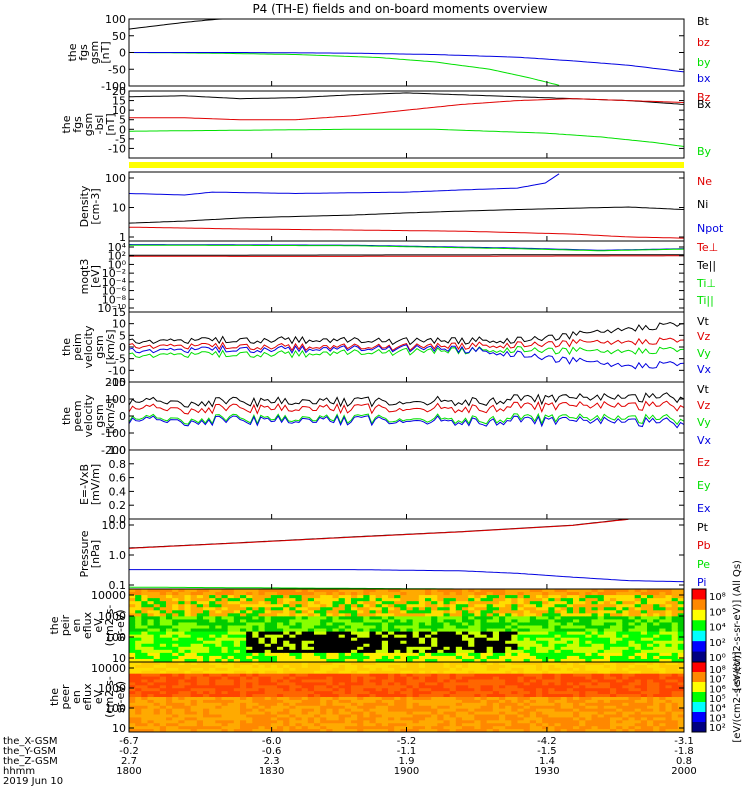  I want to click on y-tick-label: 10², so click(117, 256).